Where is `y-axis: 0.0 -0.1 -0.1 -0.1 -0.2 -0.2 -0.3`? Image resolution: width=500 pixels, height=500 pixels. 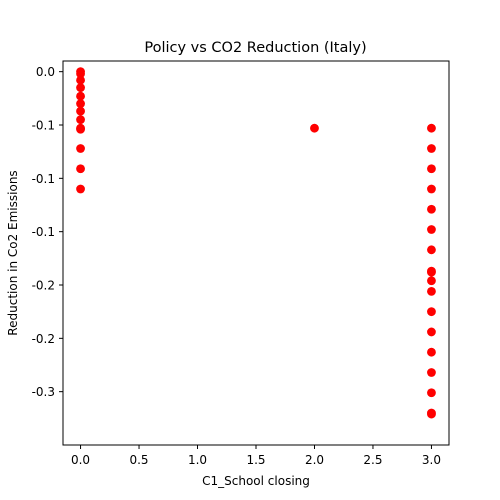
y-axis: 0.0 -0.1 -0.1 -0.1 -0.2 -0.2 -0.3 is located at coordinates (47, 232).